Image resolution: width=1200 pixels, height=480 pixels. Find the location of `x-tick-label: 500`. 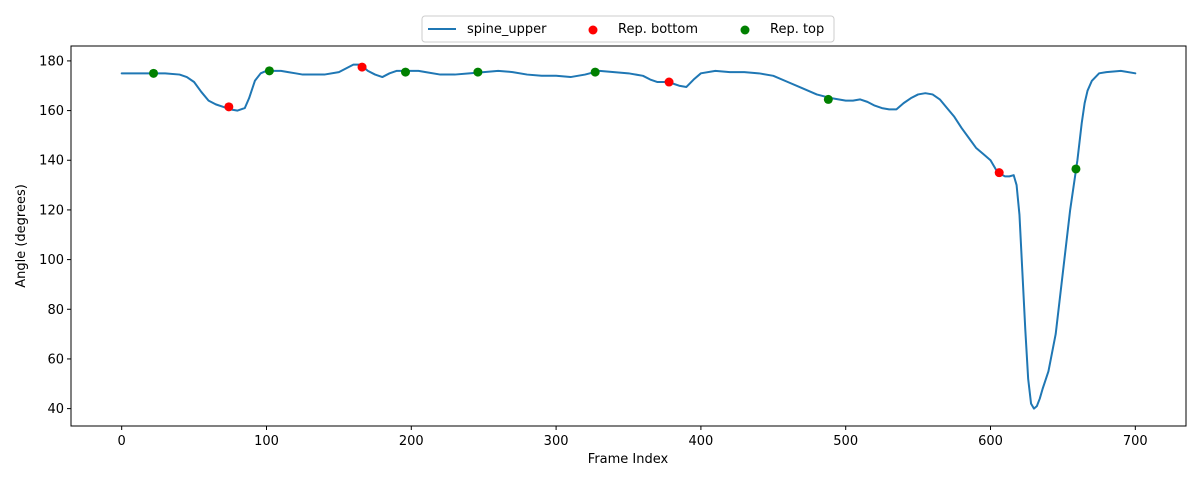

x-tick-label: 500 is located at coordinates (845, 441).